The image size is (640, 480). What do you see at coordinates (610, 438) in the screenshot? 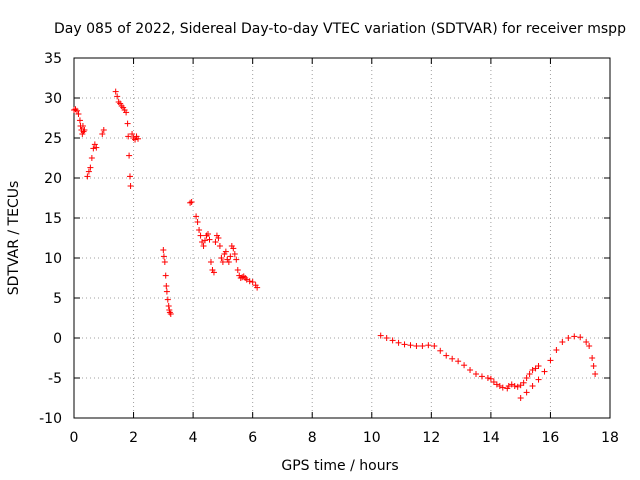
I see `x-tick-label: 18` at bounding box center [610, 438].